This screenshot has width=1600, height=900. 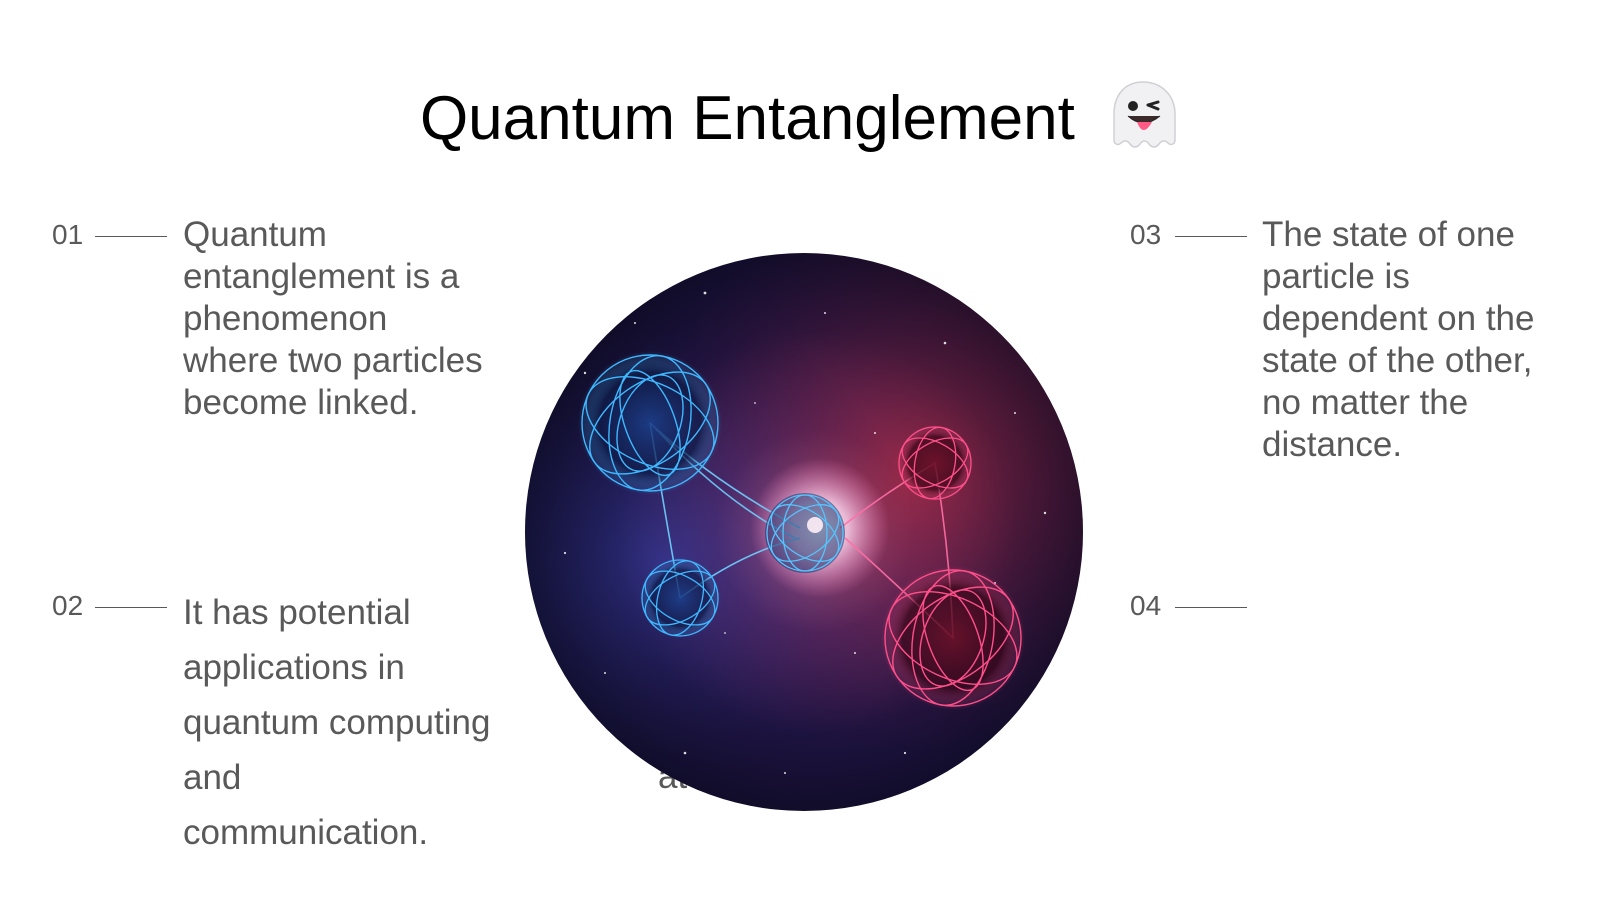 What do you see at coordinates (68, 234) in the screenshot?
I see `item-number-01: 01` at bounding box center [68, 234].